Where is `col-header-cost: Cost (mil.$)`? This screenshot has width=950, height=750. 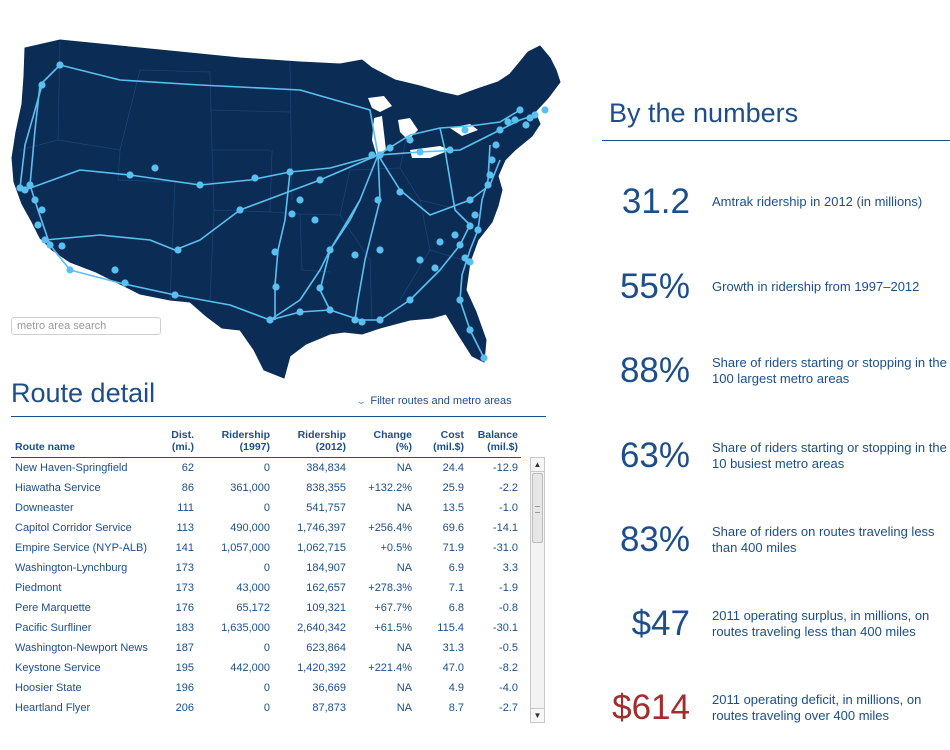 col-header-cost: Cost (mil.$) is located at coordinates (441, 441).